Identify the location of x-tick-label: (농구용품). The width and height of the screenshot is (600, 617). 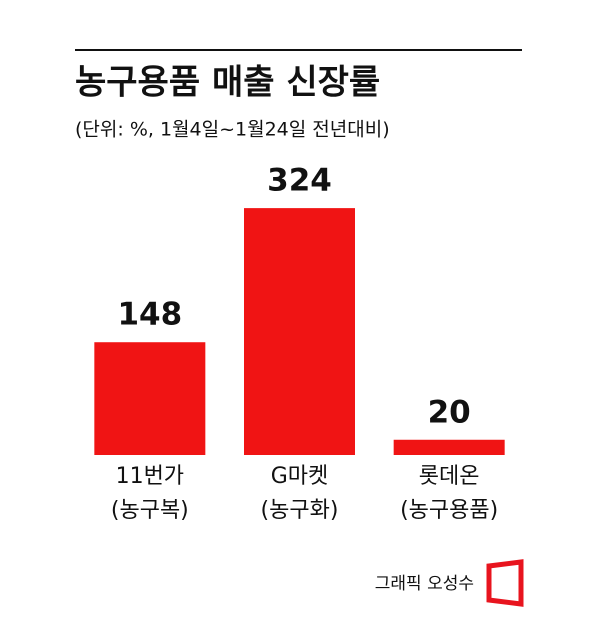
(449, 510).